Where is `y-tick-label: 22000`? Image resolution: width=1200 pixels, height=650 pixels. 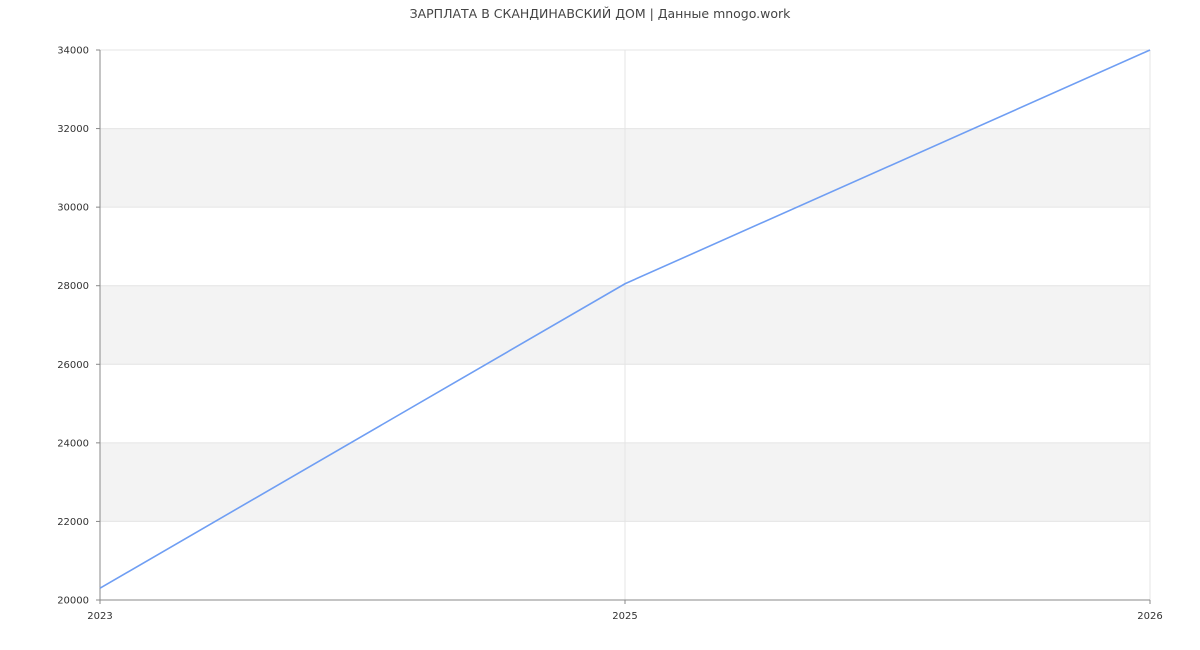 y-tick-label: 22000 is located at coordinates (73, 522).